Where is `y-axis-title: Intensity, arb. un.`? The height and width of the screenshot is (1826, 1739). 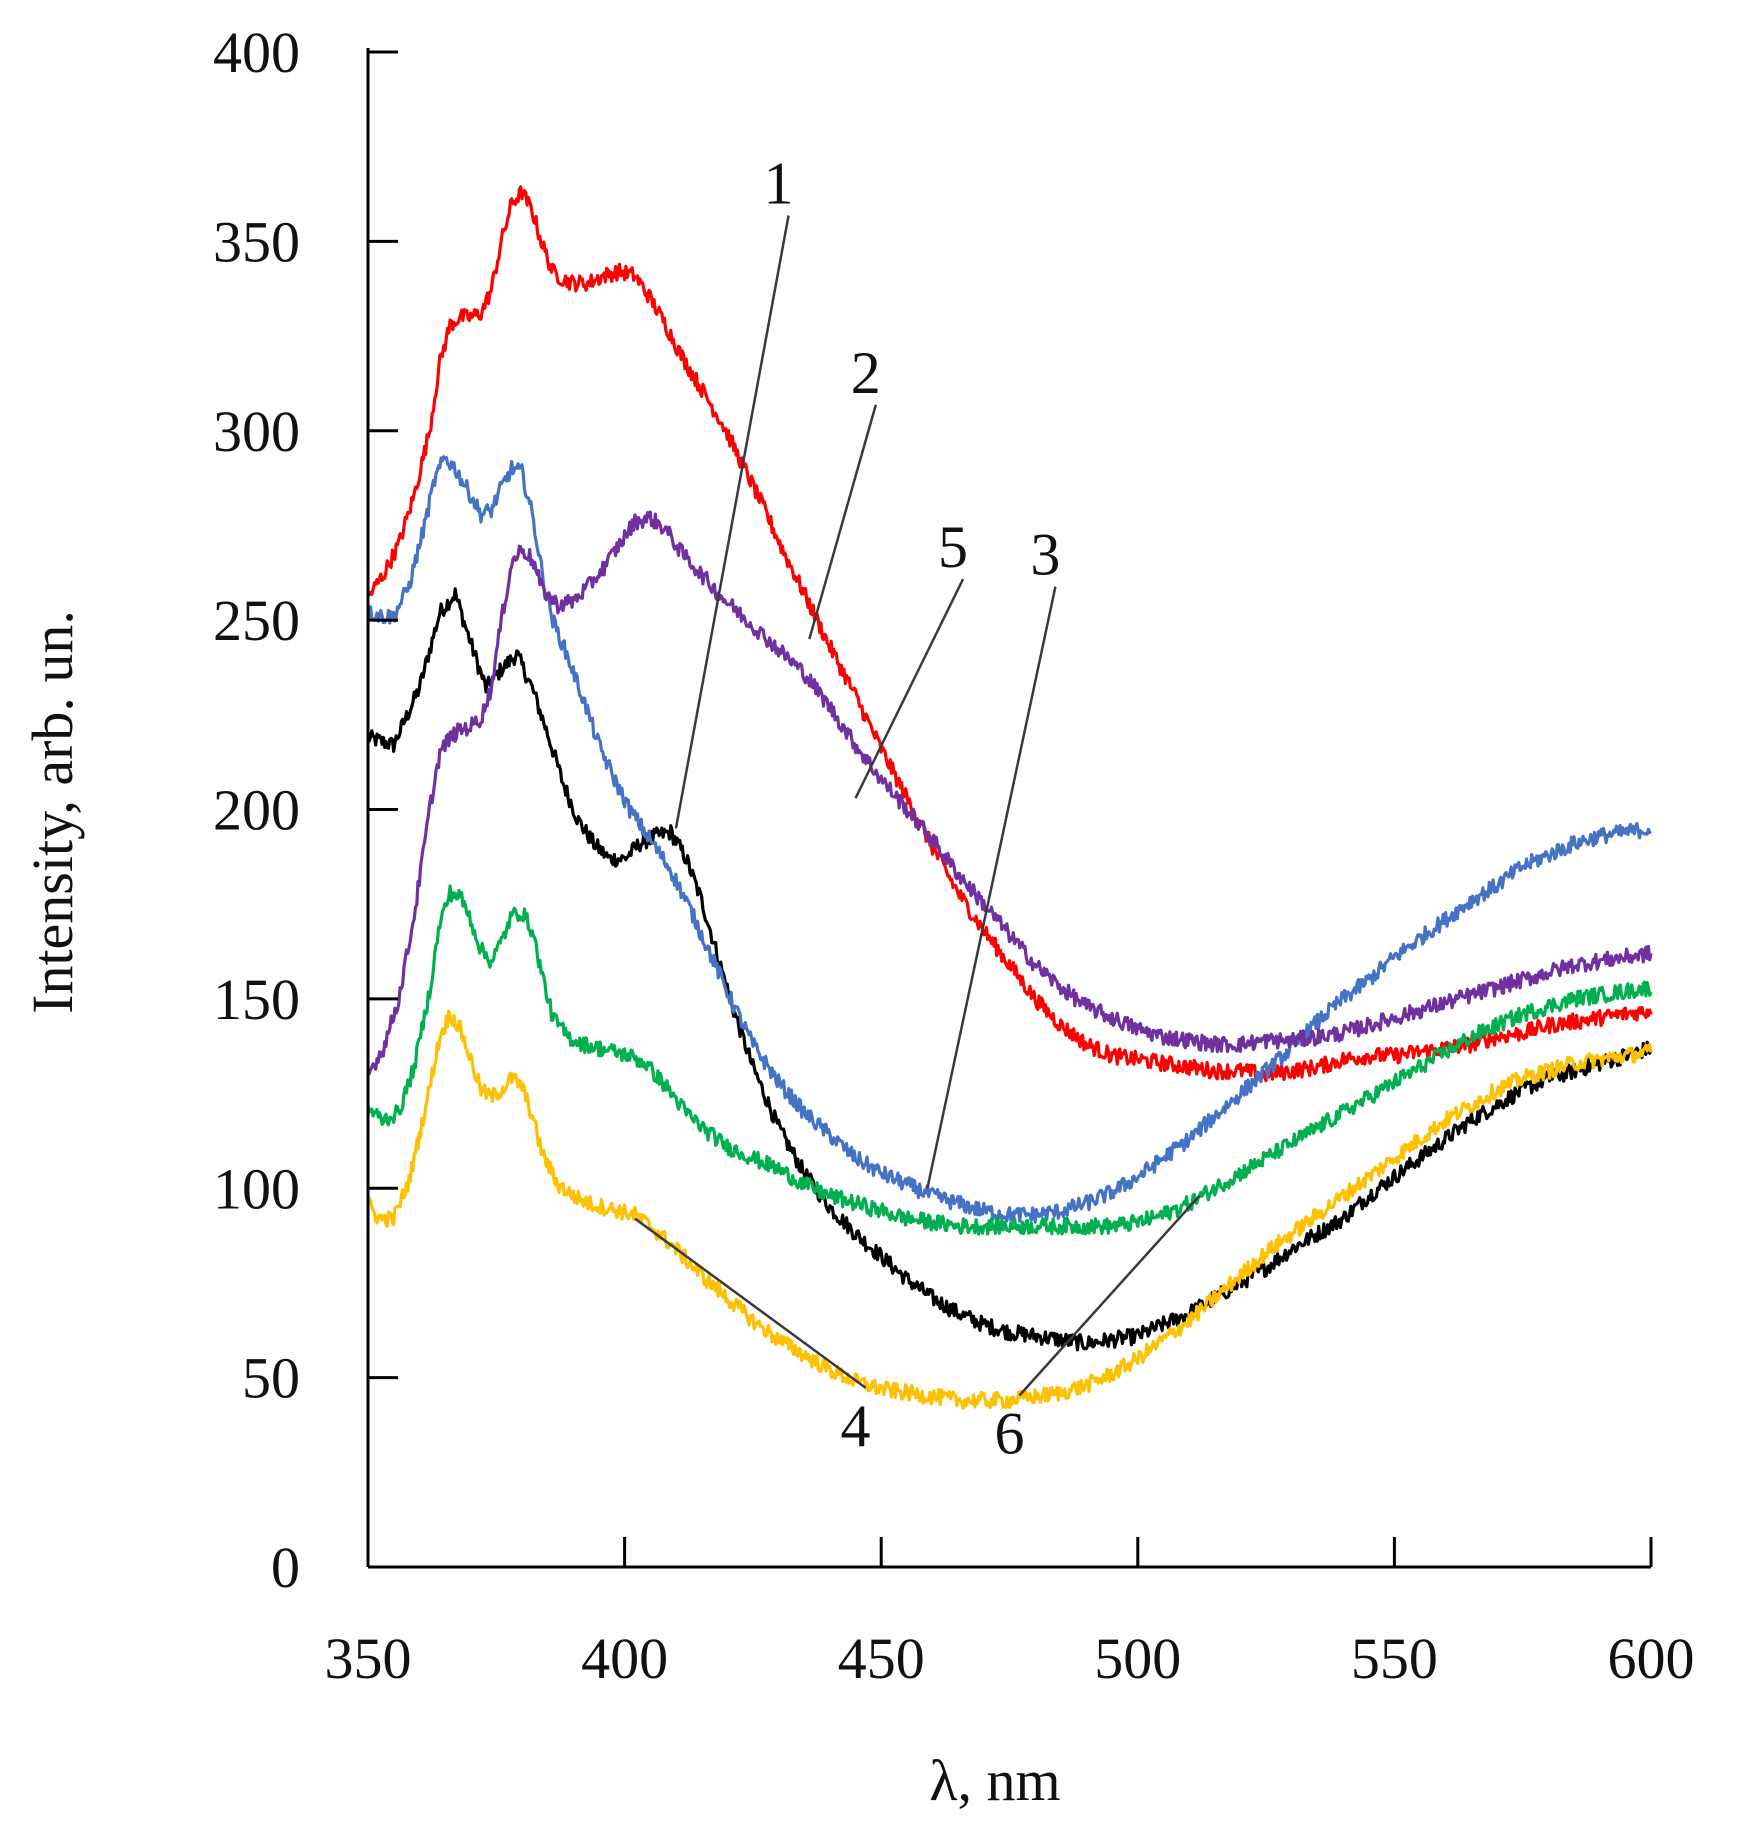
y-axis-title: Intensity, arb. un. is located at coordinates (52, 812).